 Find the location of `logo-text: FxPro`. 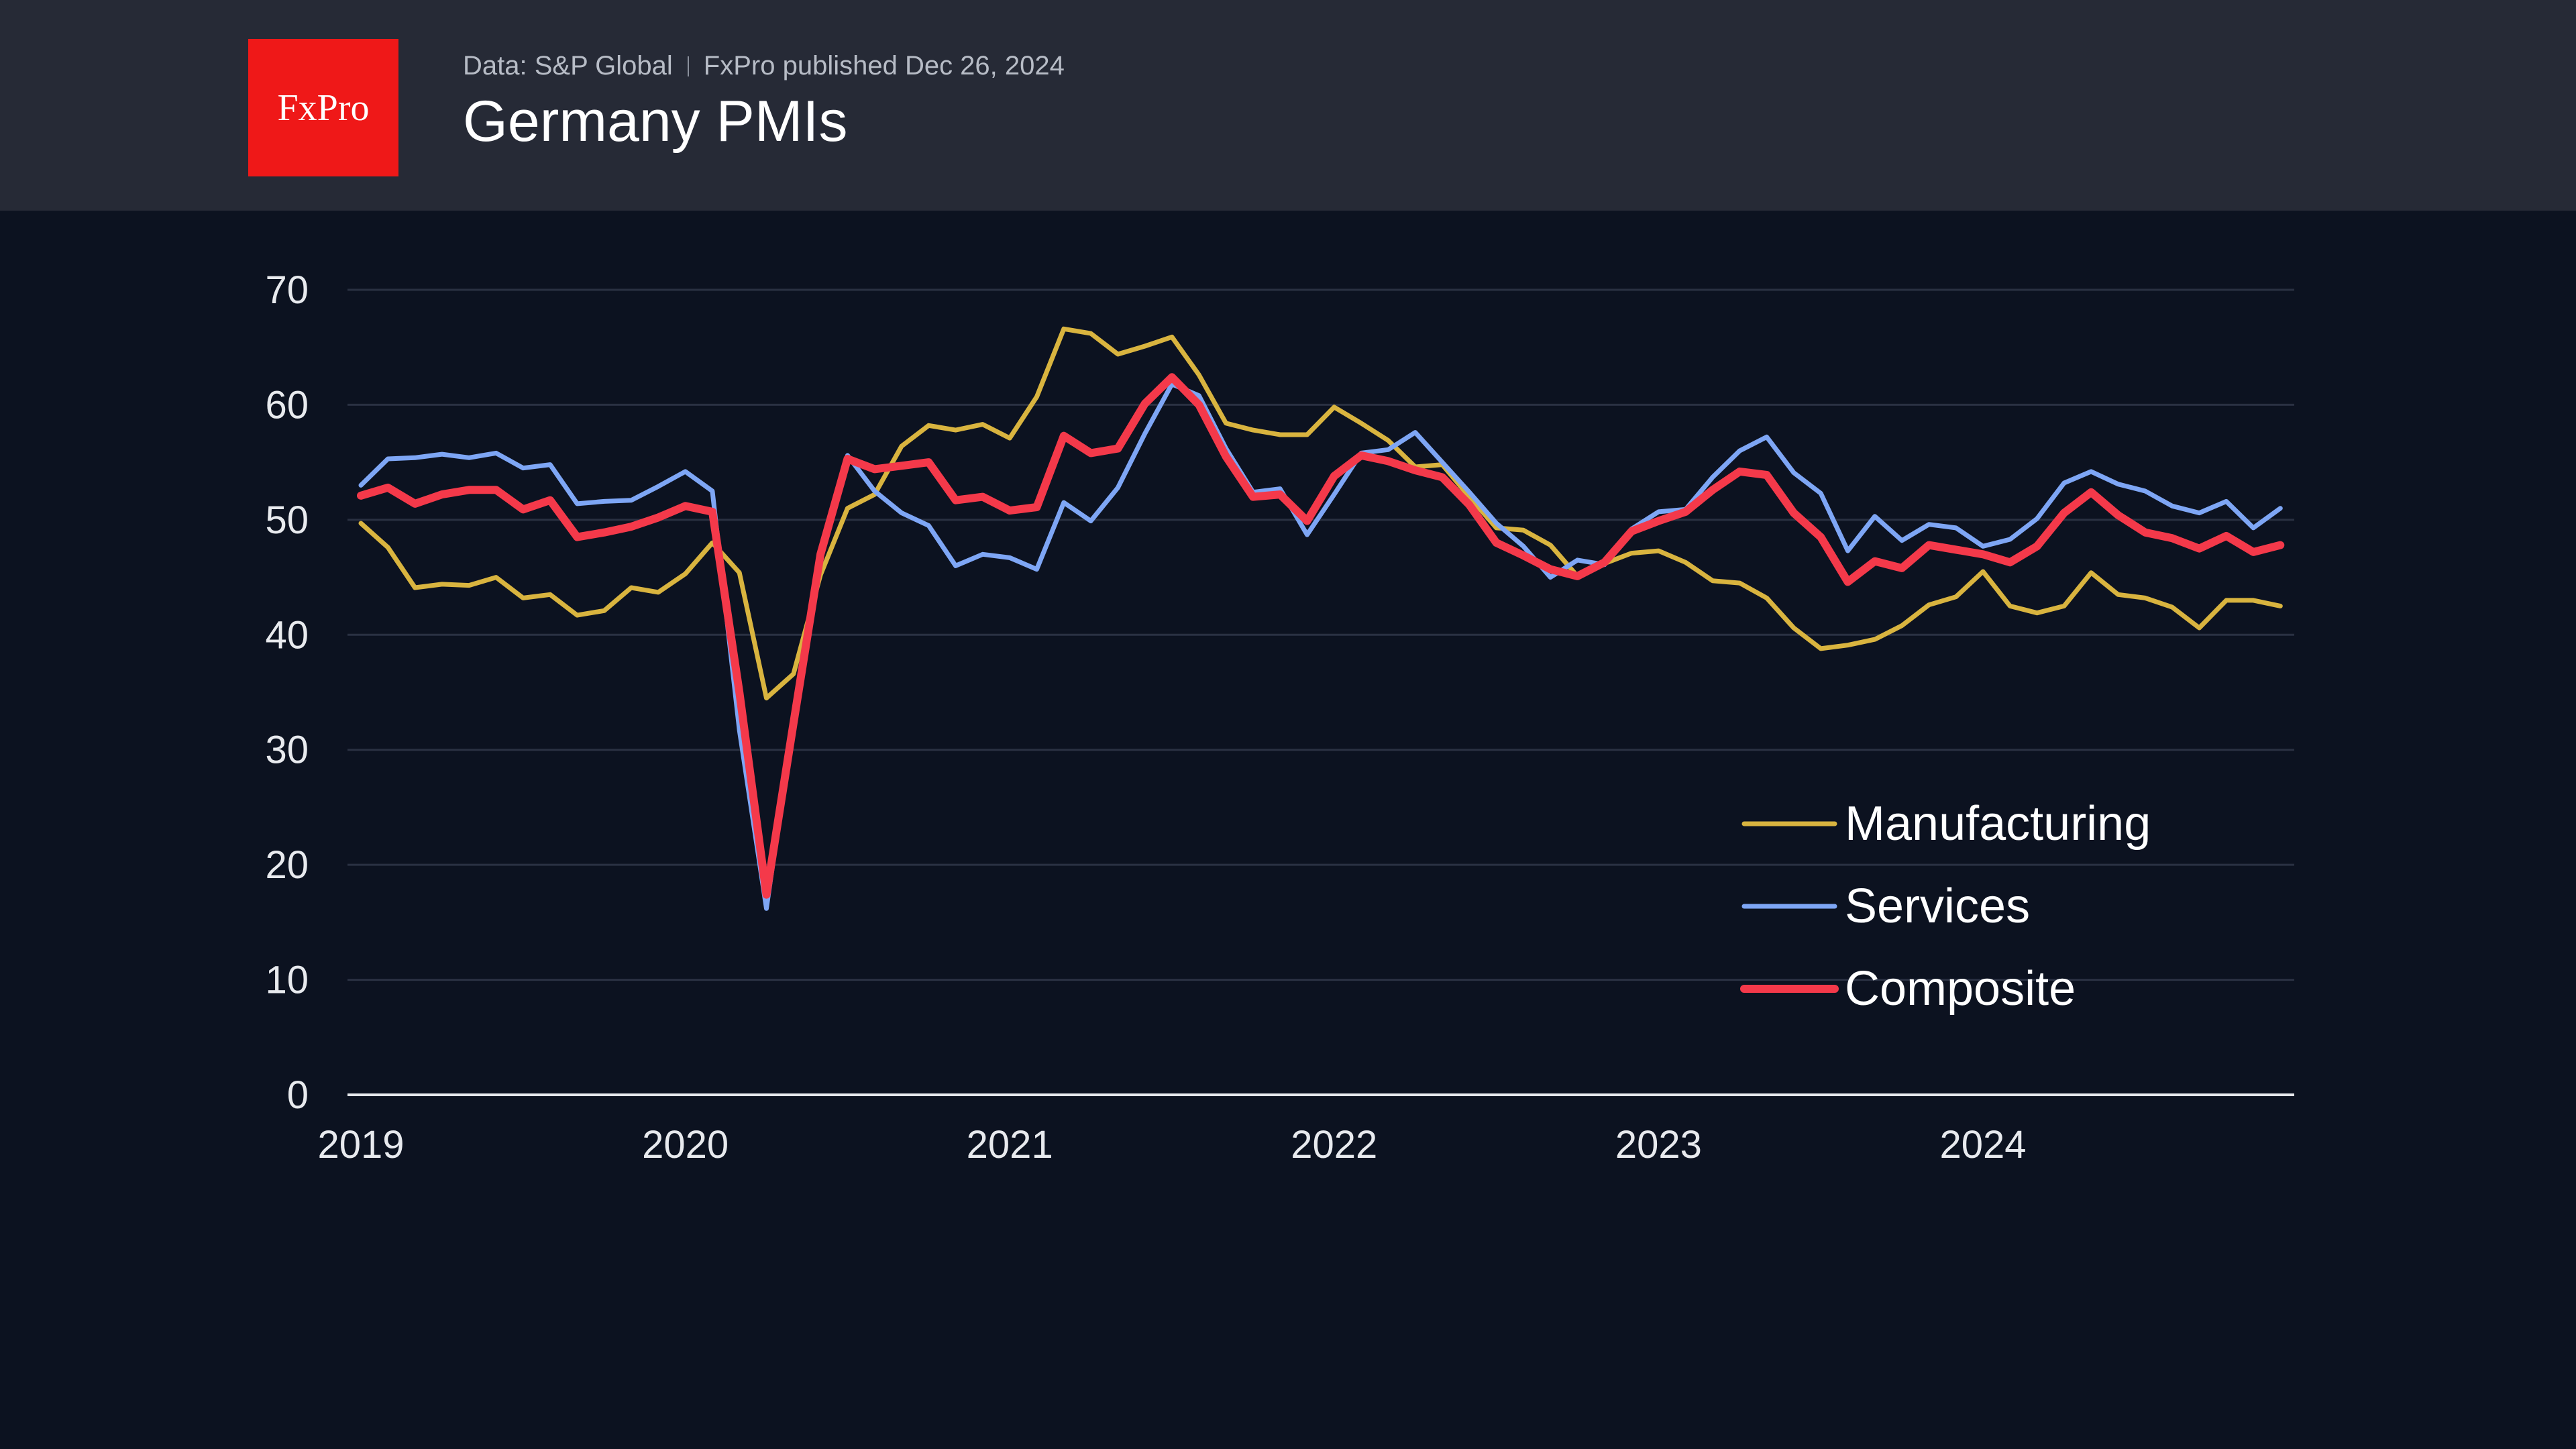

logo-text: FxPro is located at coordinates (323, 108).